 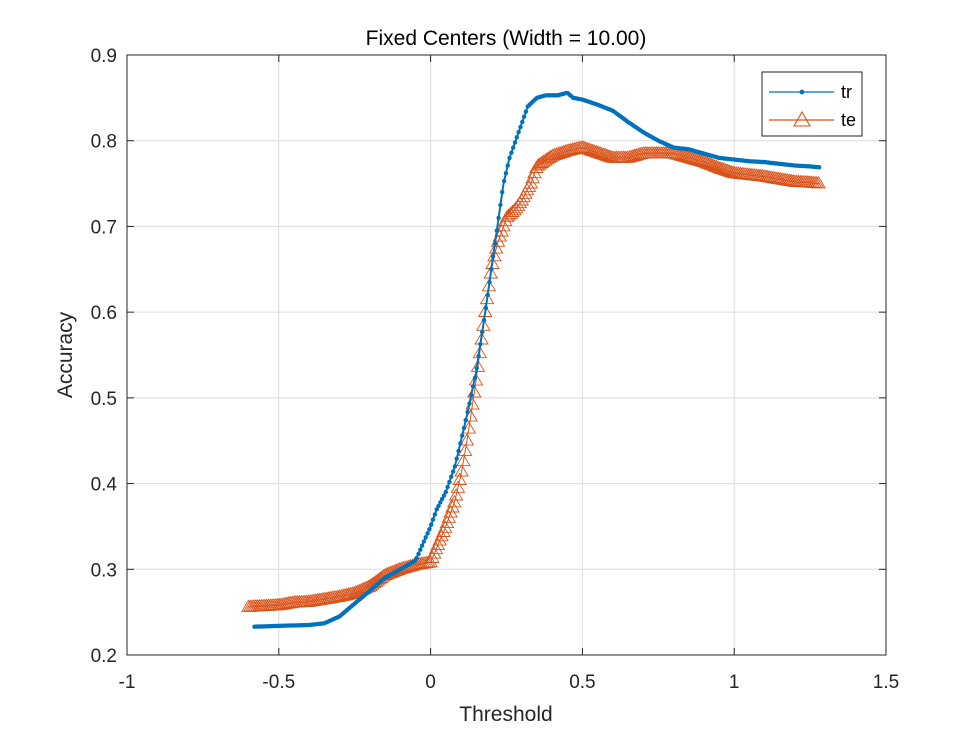 I want to click on y-tick-label: 0.4, so click(x=104, y=485).